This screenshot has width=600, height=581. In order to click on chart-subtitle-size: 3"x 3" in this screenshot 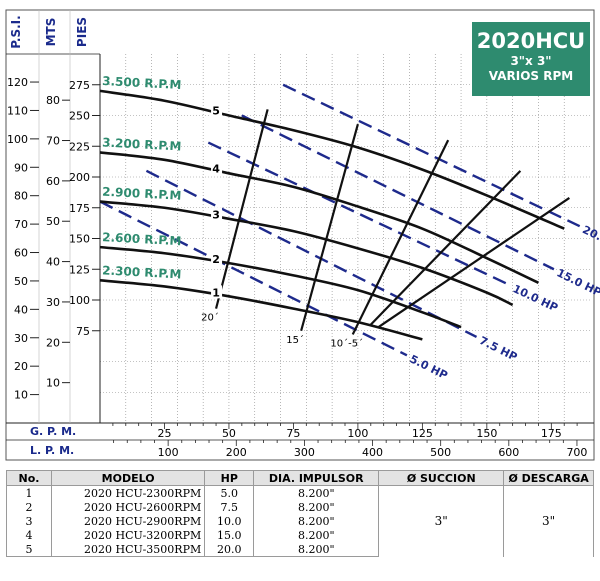, I will do `click(531, 61)`.